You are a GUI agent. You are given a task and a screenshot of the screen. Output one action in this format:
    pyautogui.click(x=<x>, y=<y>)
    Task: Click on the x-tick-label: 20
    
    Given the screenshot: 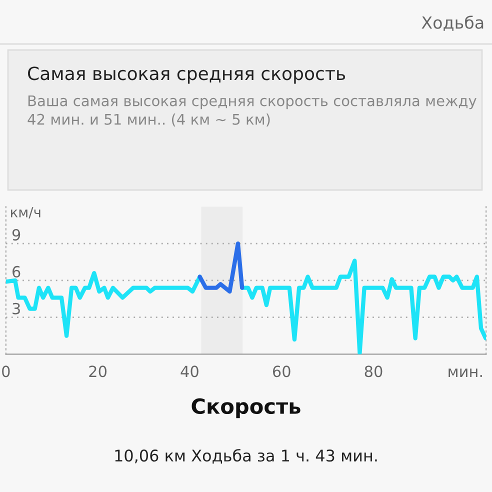 What is the action you would take?
    pyautogui.click(x=98, y=372)
    